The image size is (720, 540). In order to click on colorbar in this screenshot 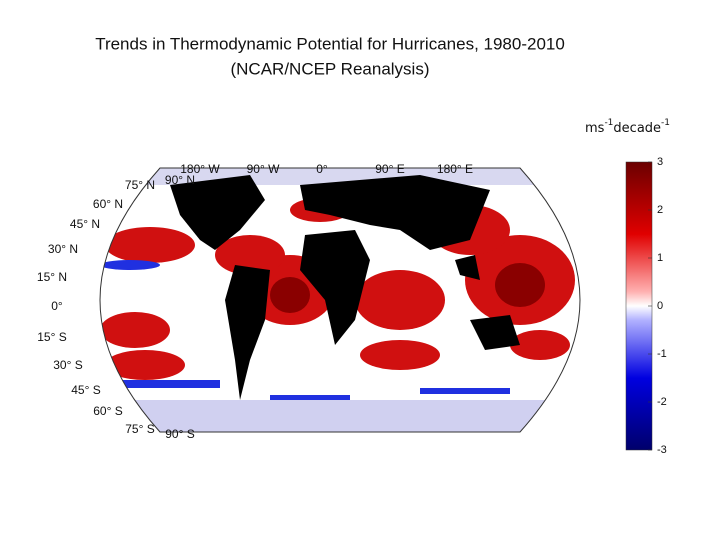, I will do `click(639, 306)`.